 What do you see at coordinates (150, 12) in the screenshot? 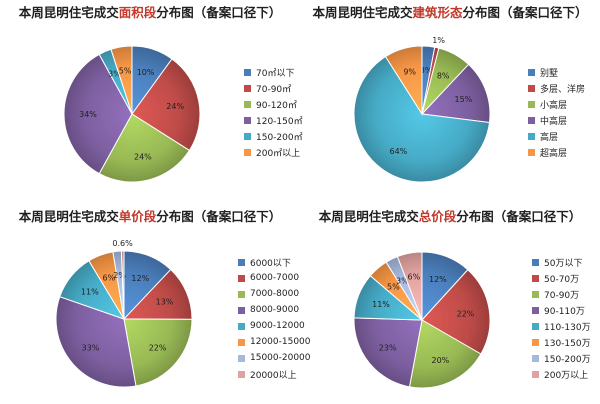
I see `chart-title: 本周昆明住宅成交面积段分布图（备案口径下）` at bounding box center [150, 12].